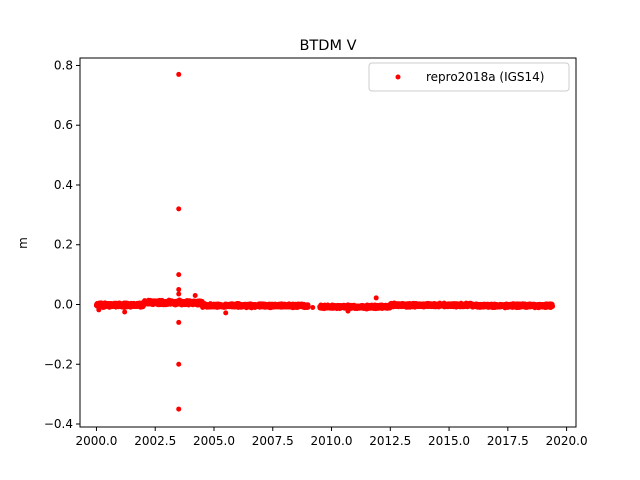 The width and height of the screenshot is (640, 480). What do you see at coordinates (398, 77) in the screenshot?
I see `legend-marker` at bounding box center [398, 77].